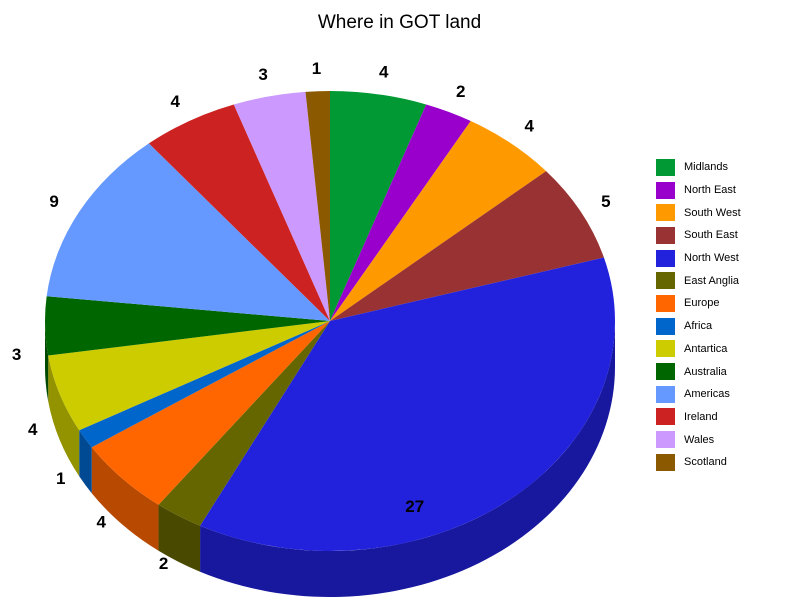 Image resolution: width=799 pixels, height=616 pixels. I want to click on pie-slice-africa, so click(204, 384).